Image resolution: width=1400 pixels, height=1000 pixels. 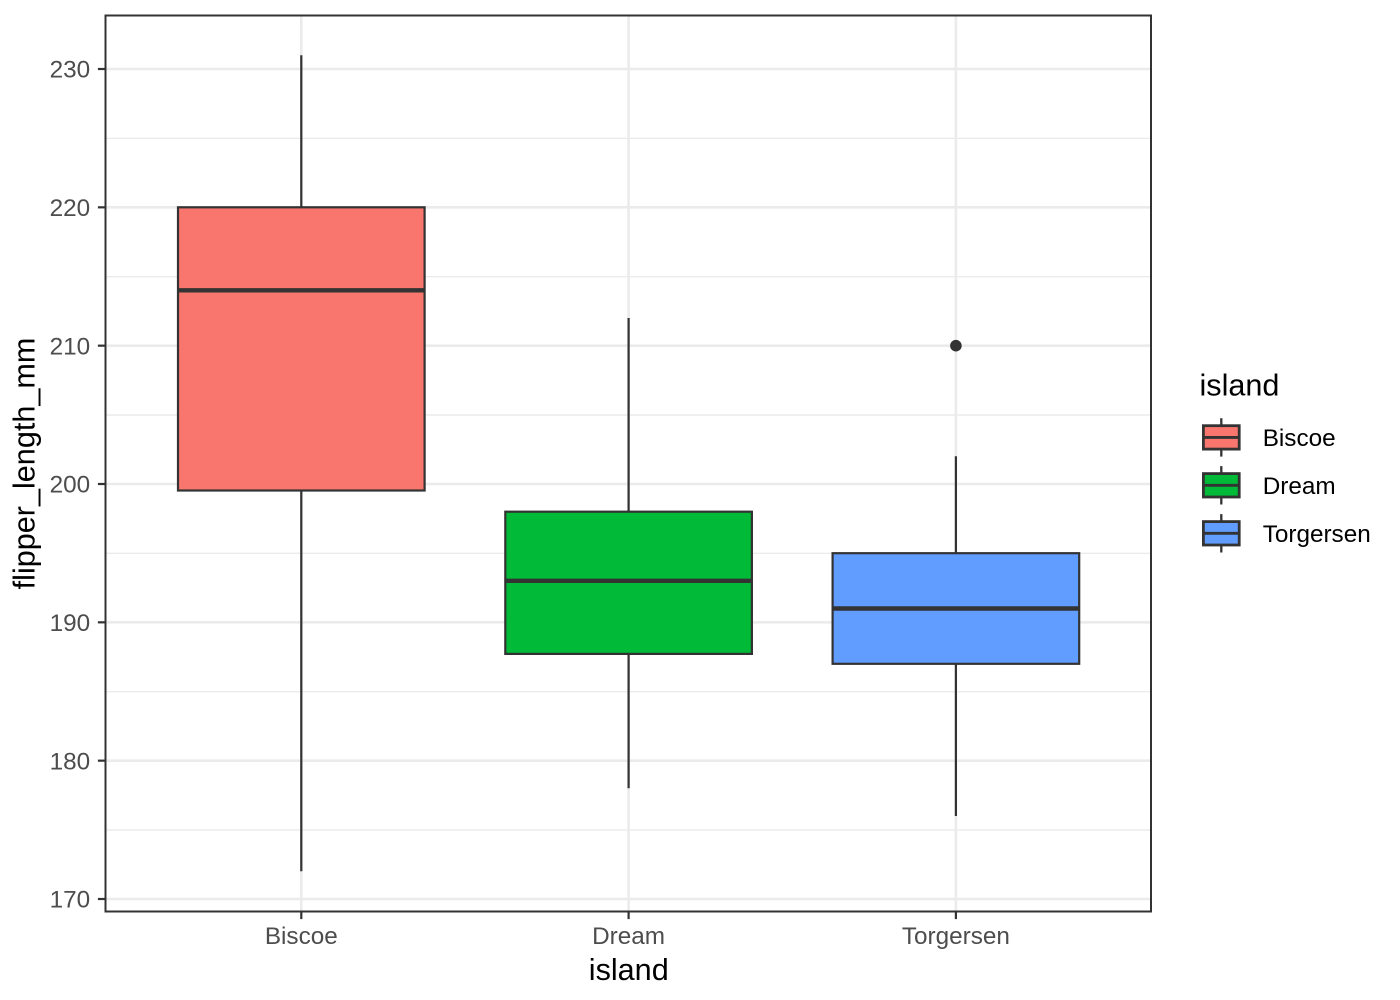 What do you see at coordinates (70, 623) in the screenshot?
I see `svg-text: 190` at bounding box center [70, 623].